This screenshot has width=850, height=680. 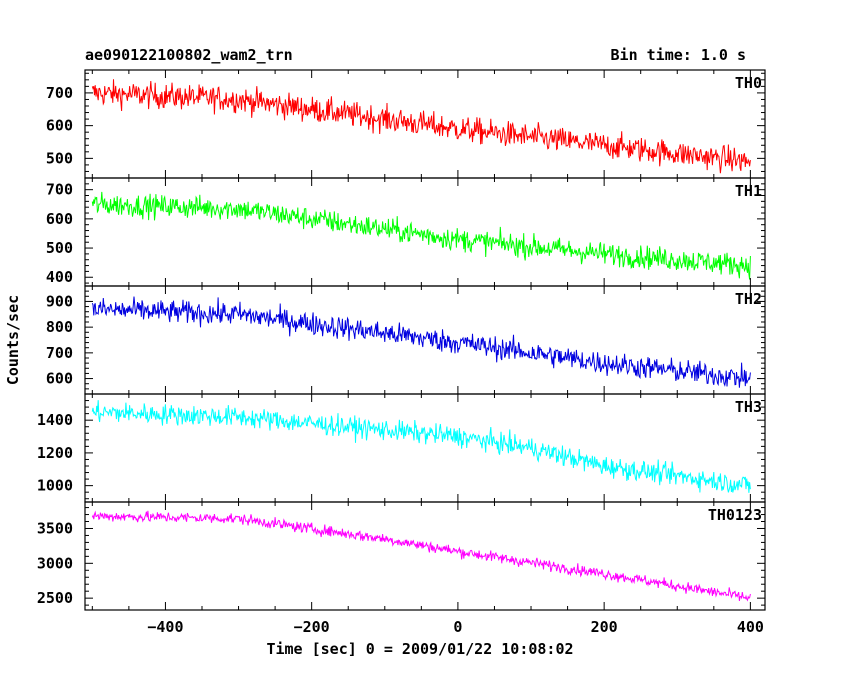 What do you see at coordinates (165, 627) in the screenshot?
I see `x-tick-label: −400` at bounding box center [165, 627].